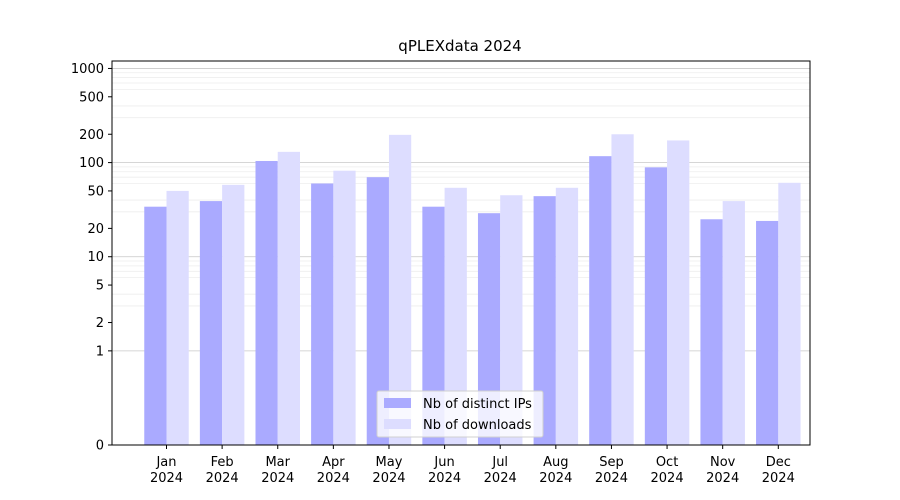 The width and height of the screenshot is (900, 500). Describe the element at coordinates (95, 229) in the screenshot. I see `y-tick-label: 20` at that location.